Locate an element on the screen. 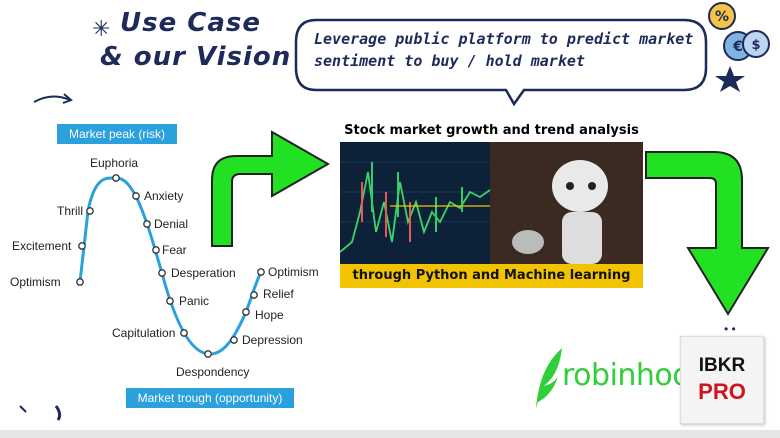 Image resolution: width=780 pixels, height=438 pixels. dots-decoration: • • is located at coordinates (730, 329).